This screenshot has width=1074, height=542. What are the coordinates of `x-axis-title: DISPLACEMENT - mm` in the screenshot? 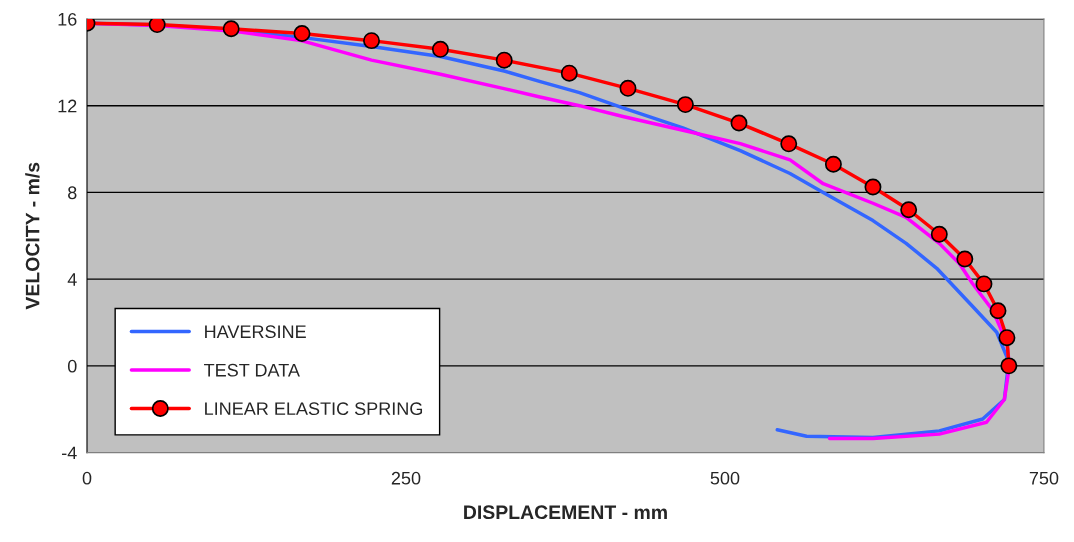 It's located at (565, 512).